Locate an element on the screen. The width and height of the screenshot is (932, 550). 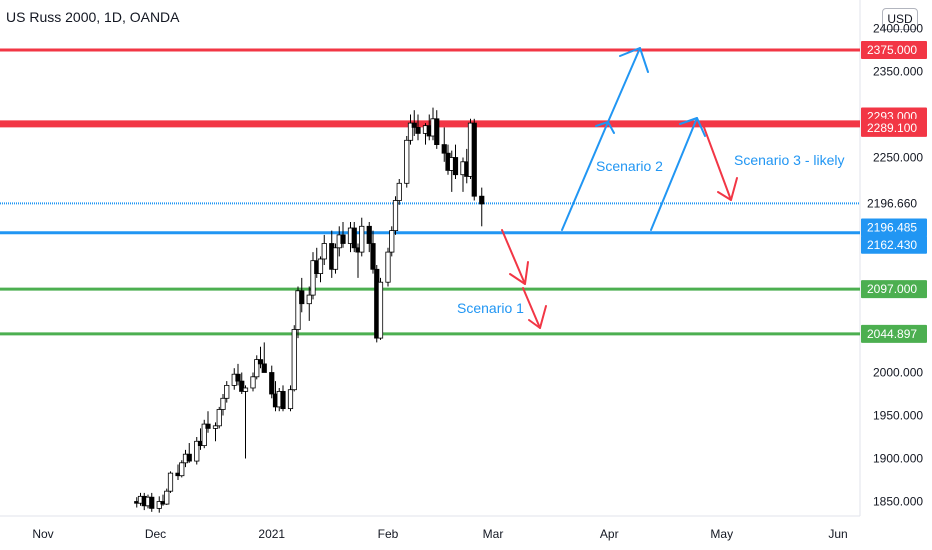
x-tick-label: Mar is located at coordinates (493, 534).